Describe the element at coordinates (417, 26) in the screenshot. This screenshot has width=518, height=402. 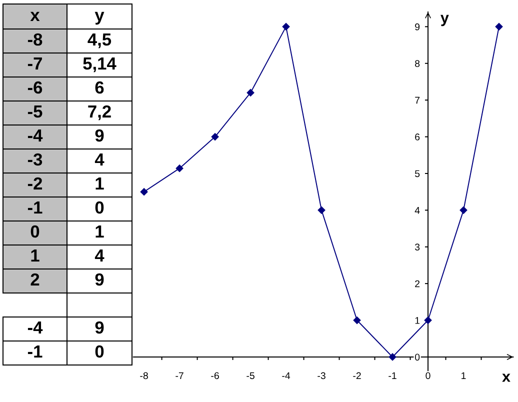
I see `y-tick-label: 9` at that location.